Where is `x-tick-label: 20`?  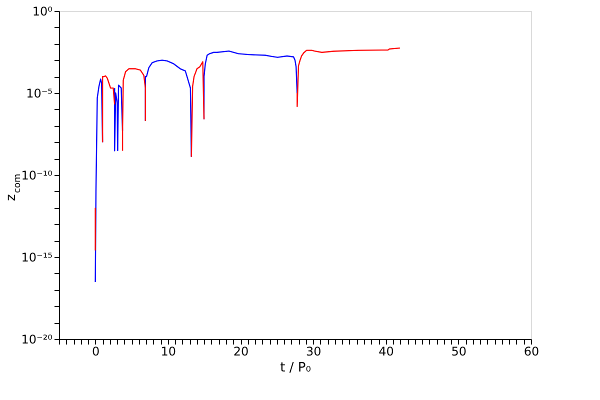 x-tick-label: 20 is located at coordinates (241, 351).